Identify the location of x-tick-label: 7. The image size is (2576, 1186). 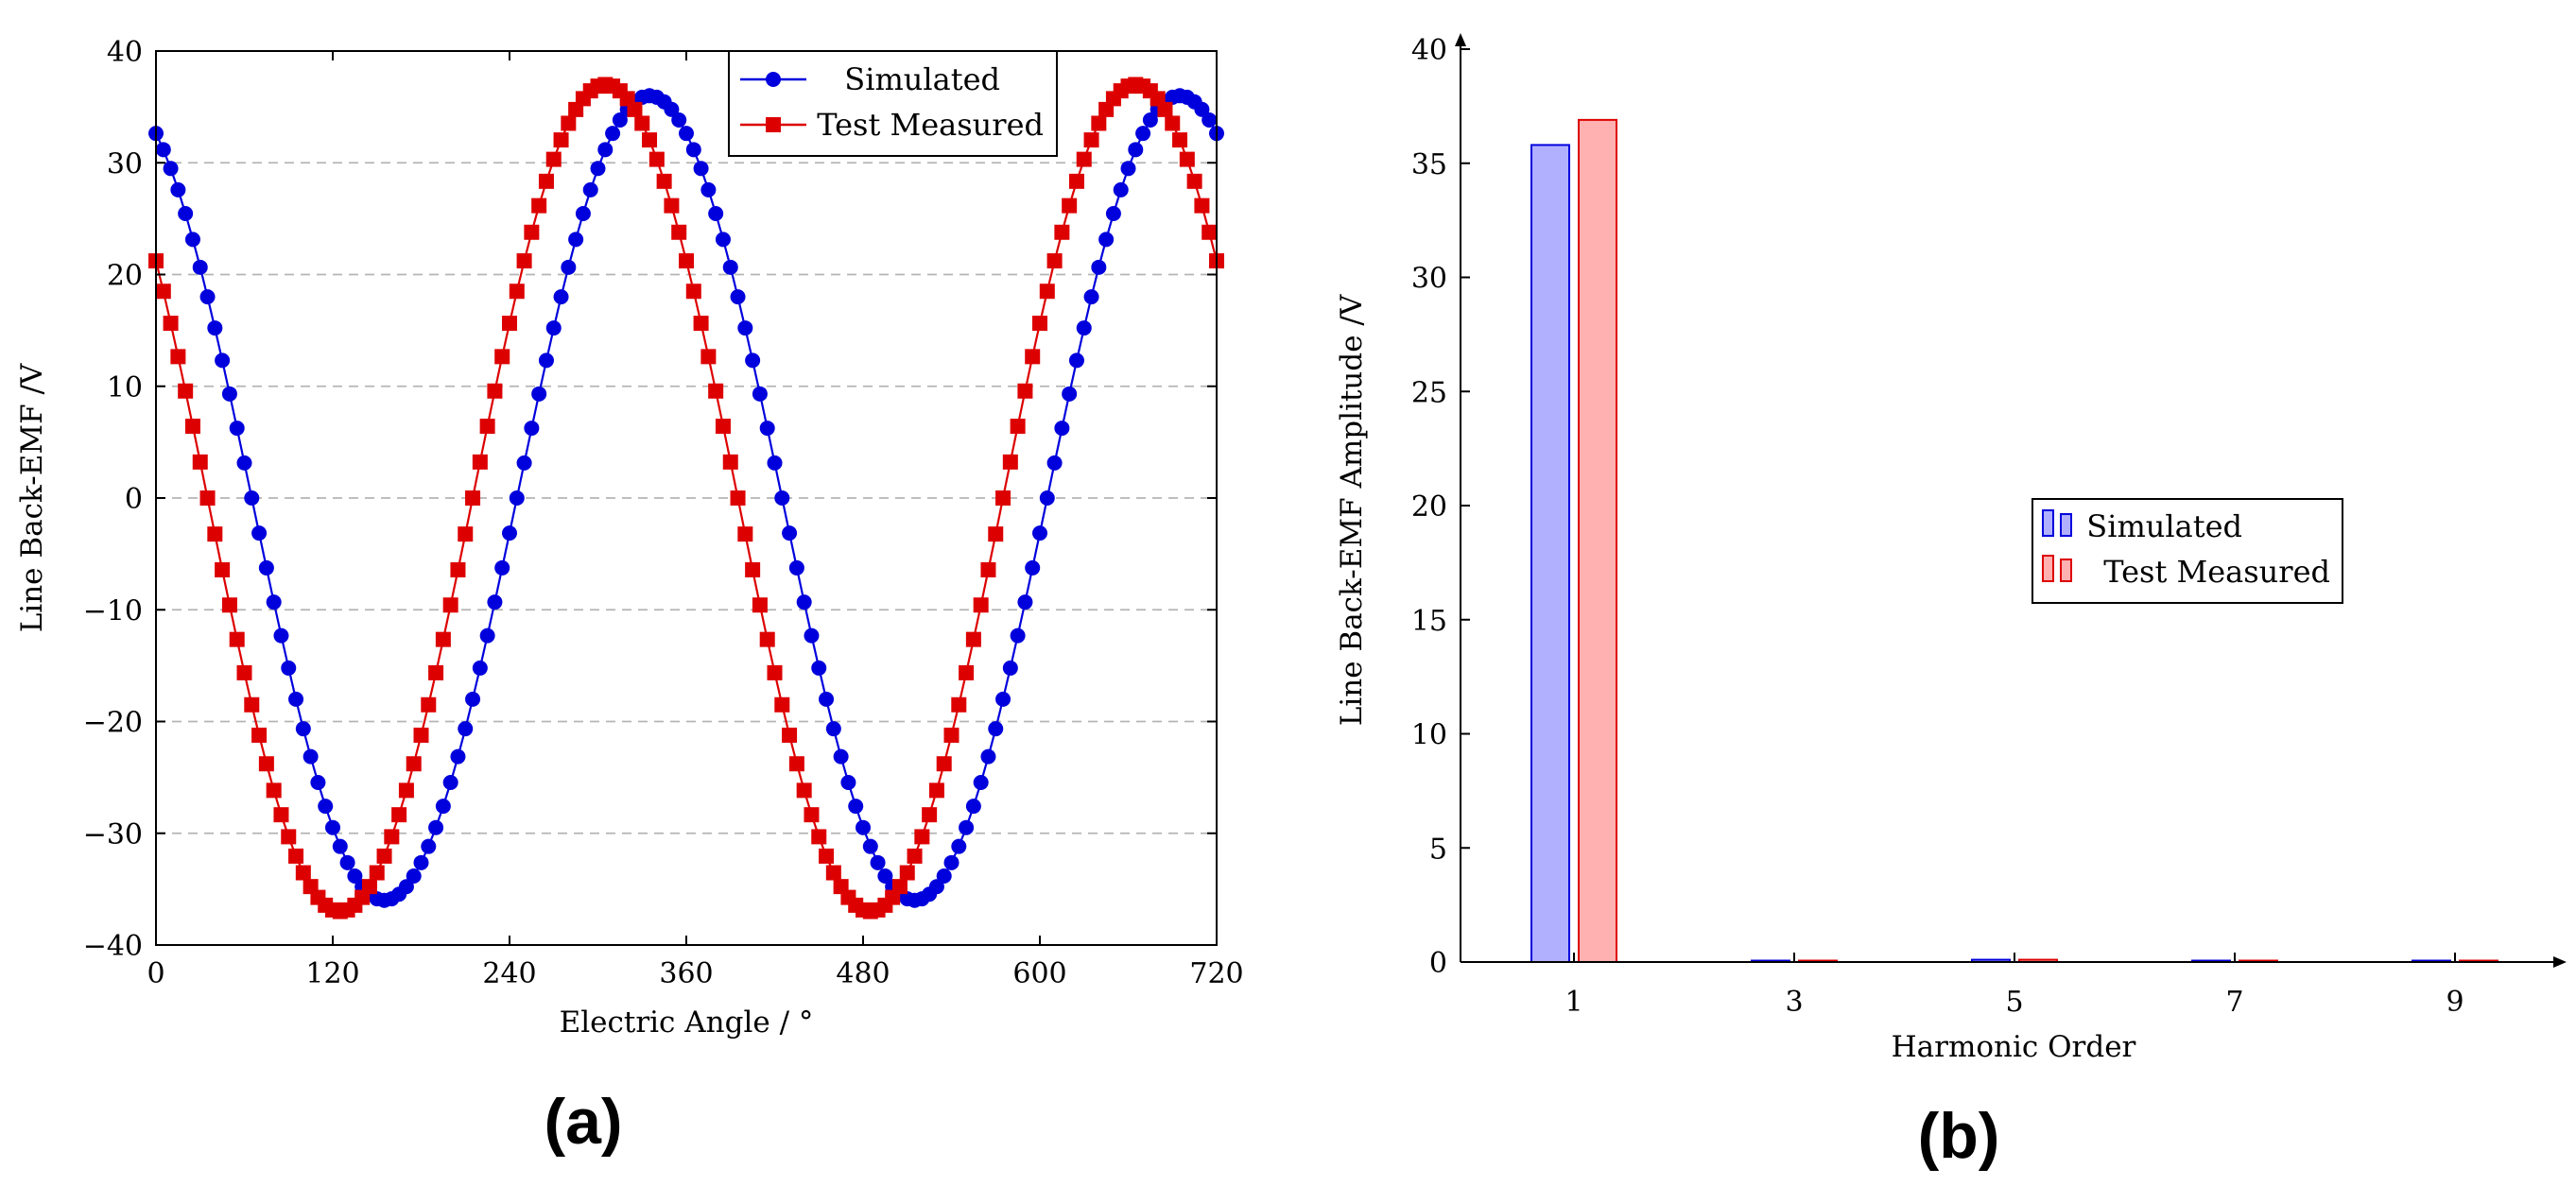
(2234, 1002).